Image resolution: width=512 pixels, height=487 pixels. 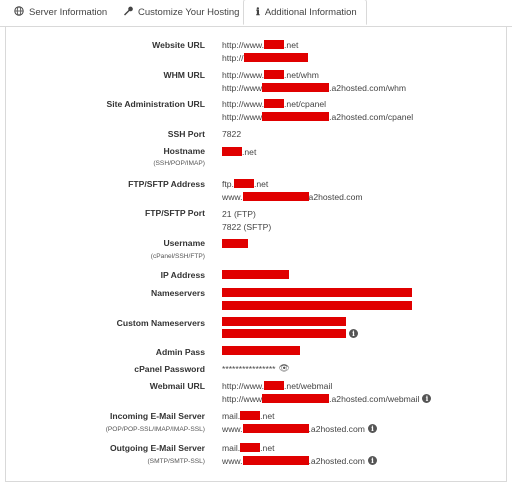 I want to click on tab-label: Additional Information, so click(x=310, y=12).